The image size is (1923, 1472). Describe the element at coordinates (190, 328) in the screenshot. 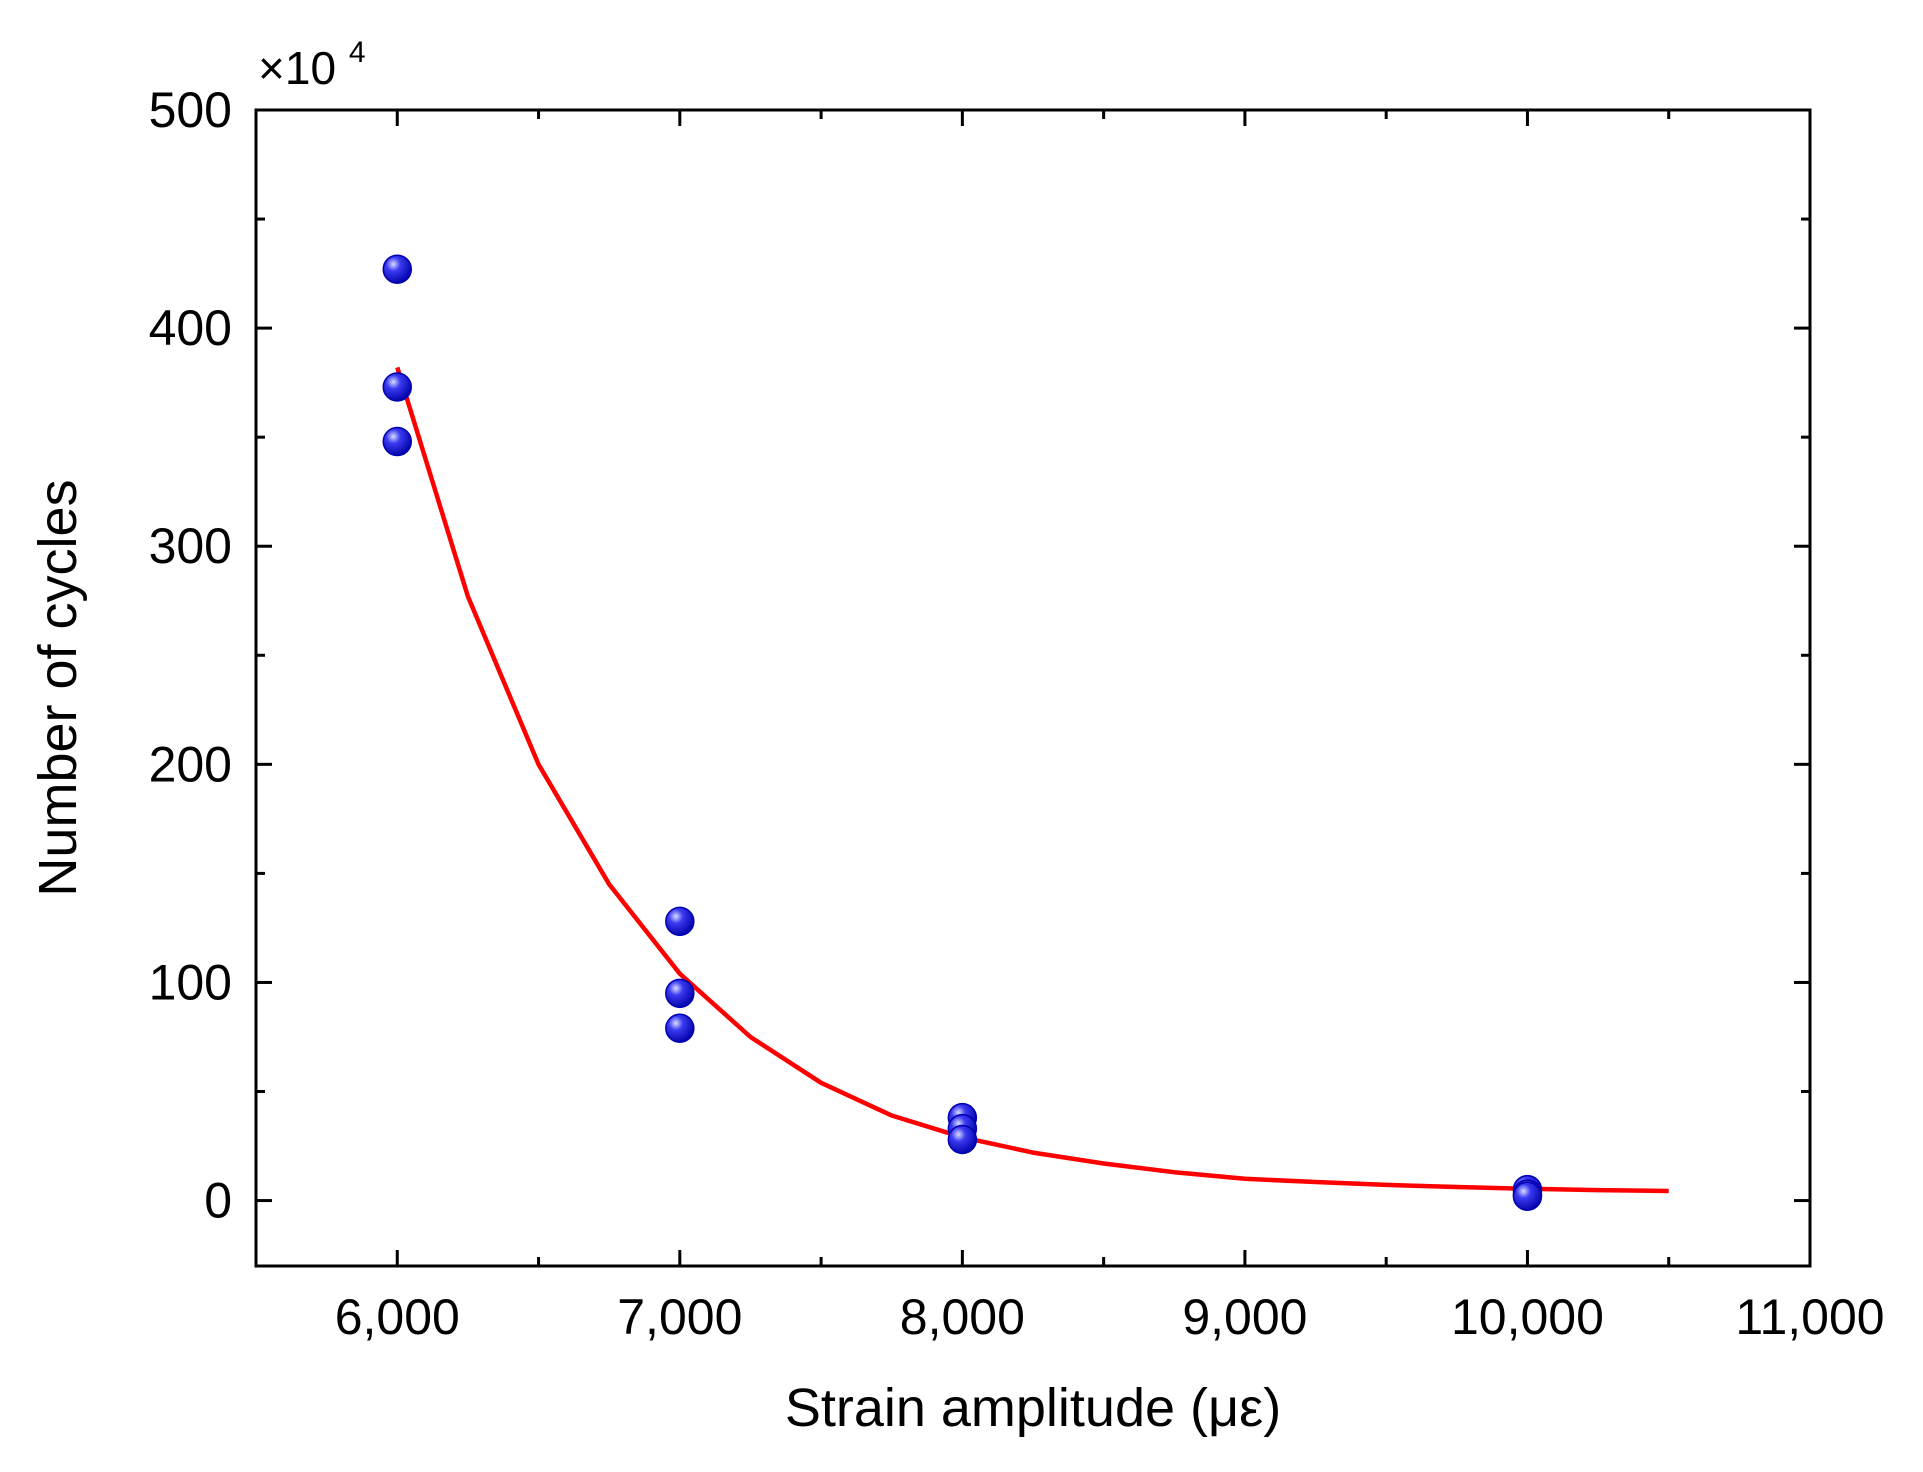

I see `y-tick-label: 400` at that location.